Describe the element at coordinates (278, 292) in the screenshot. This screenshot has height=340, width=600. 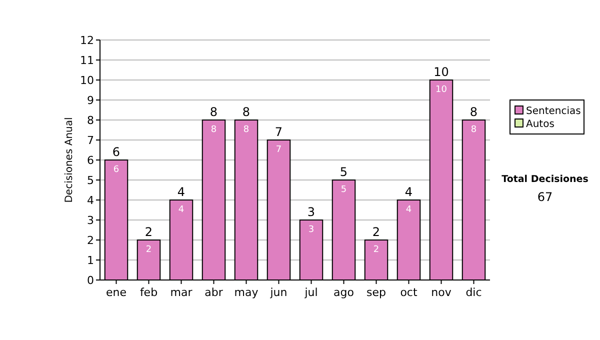
I see `x-tick-label: jun` at that location.